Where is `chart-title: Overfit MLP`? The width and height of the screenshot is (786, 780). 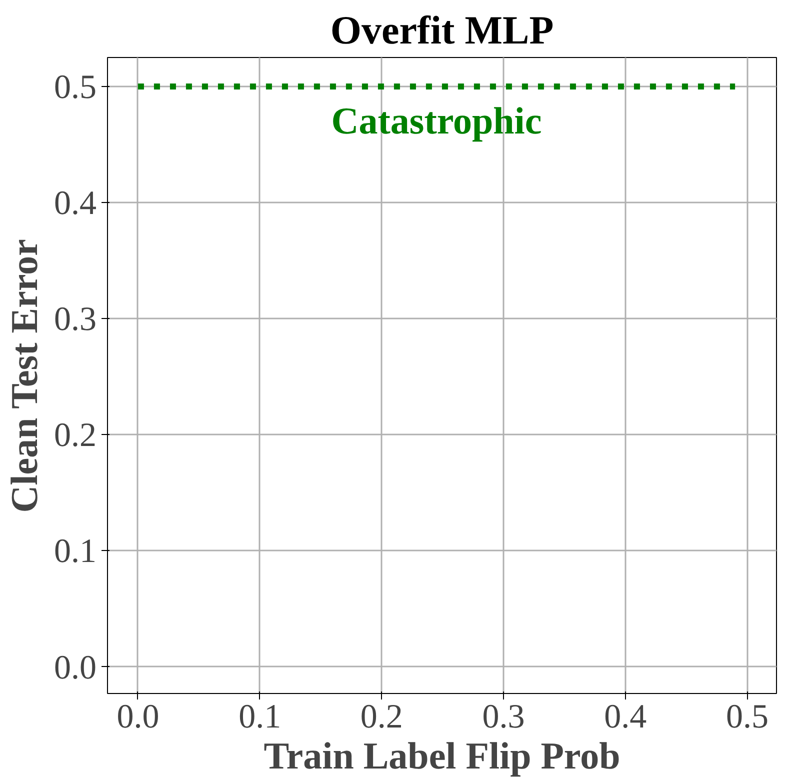 chart-title: Overfit MLP is located at coordinates (442, 30).